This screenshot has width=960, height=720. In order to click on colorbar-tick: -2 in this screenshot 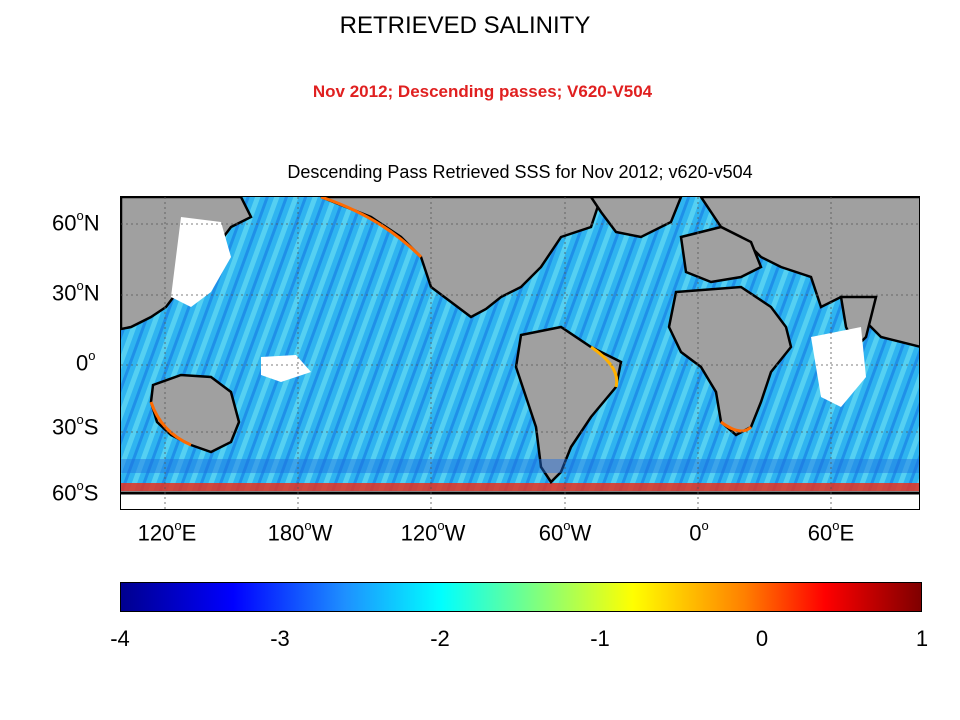, I will do `click(440, 638)`.